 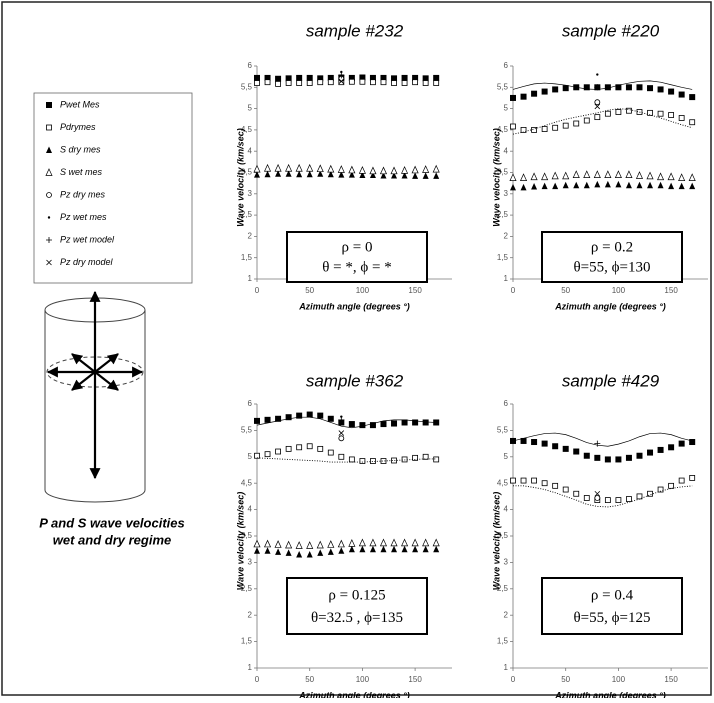 I want to click on y-axis-title: Wave velocity (km/sec), so click(x=496, y=541).